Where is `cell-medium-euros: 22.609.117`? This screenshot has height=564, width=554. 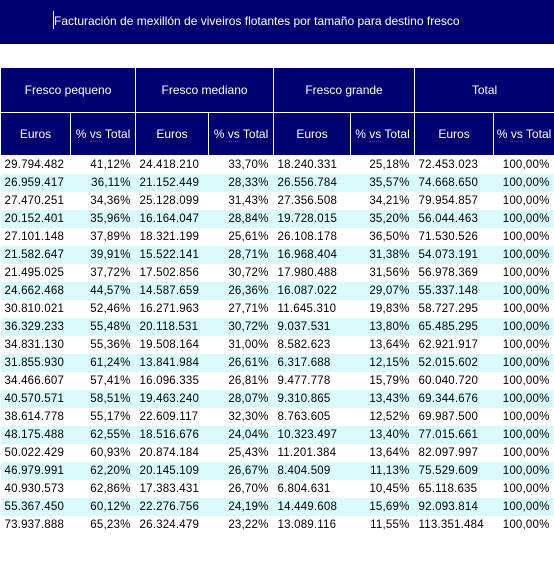
cell-medium-euros: 22.609.117 is located at coordinates (172, 417).